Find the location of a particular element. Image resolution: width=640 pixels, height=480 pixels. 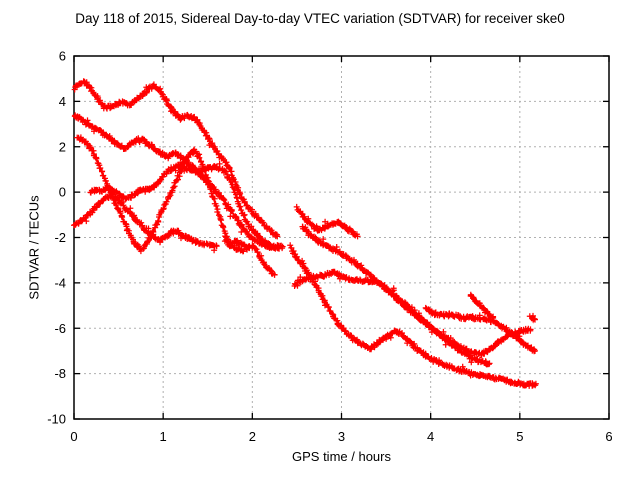

x-tick-label: 1 is located at coordinates (163, 436).